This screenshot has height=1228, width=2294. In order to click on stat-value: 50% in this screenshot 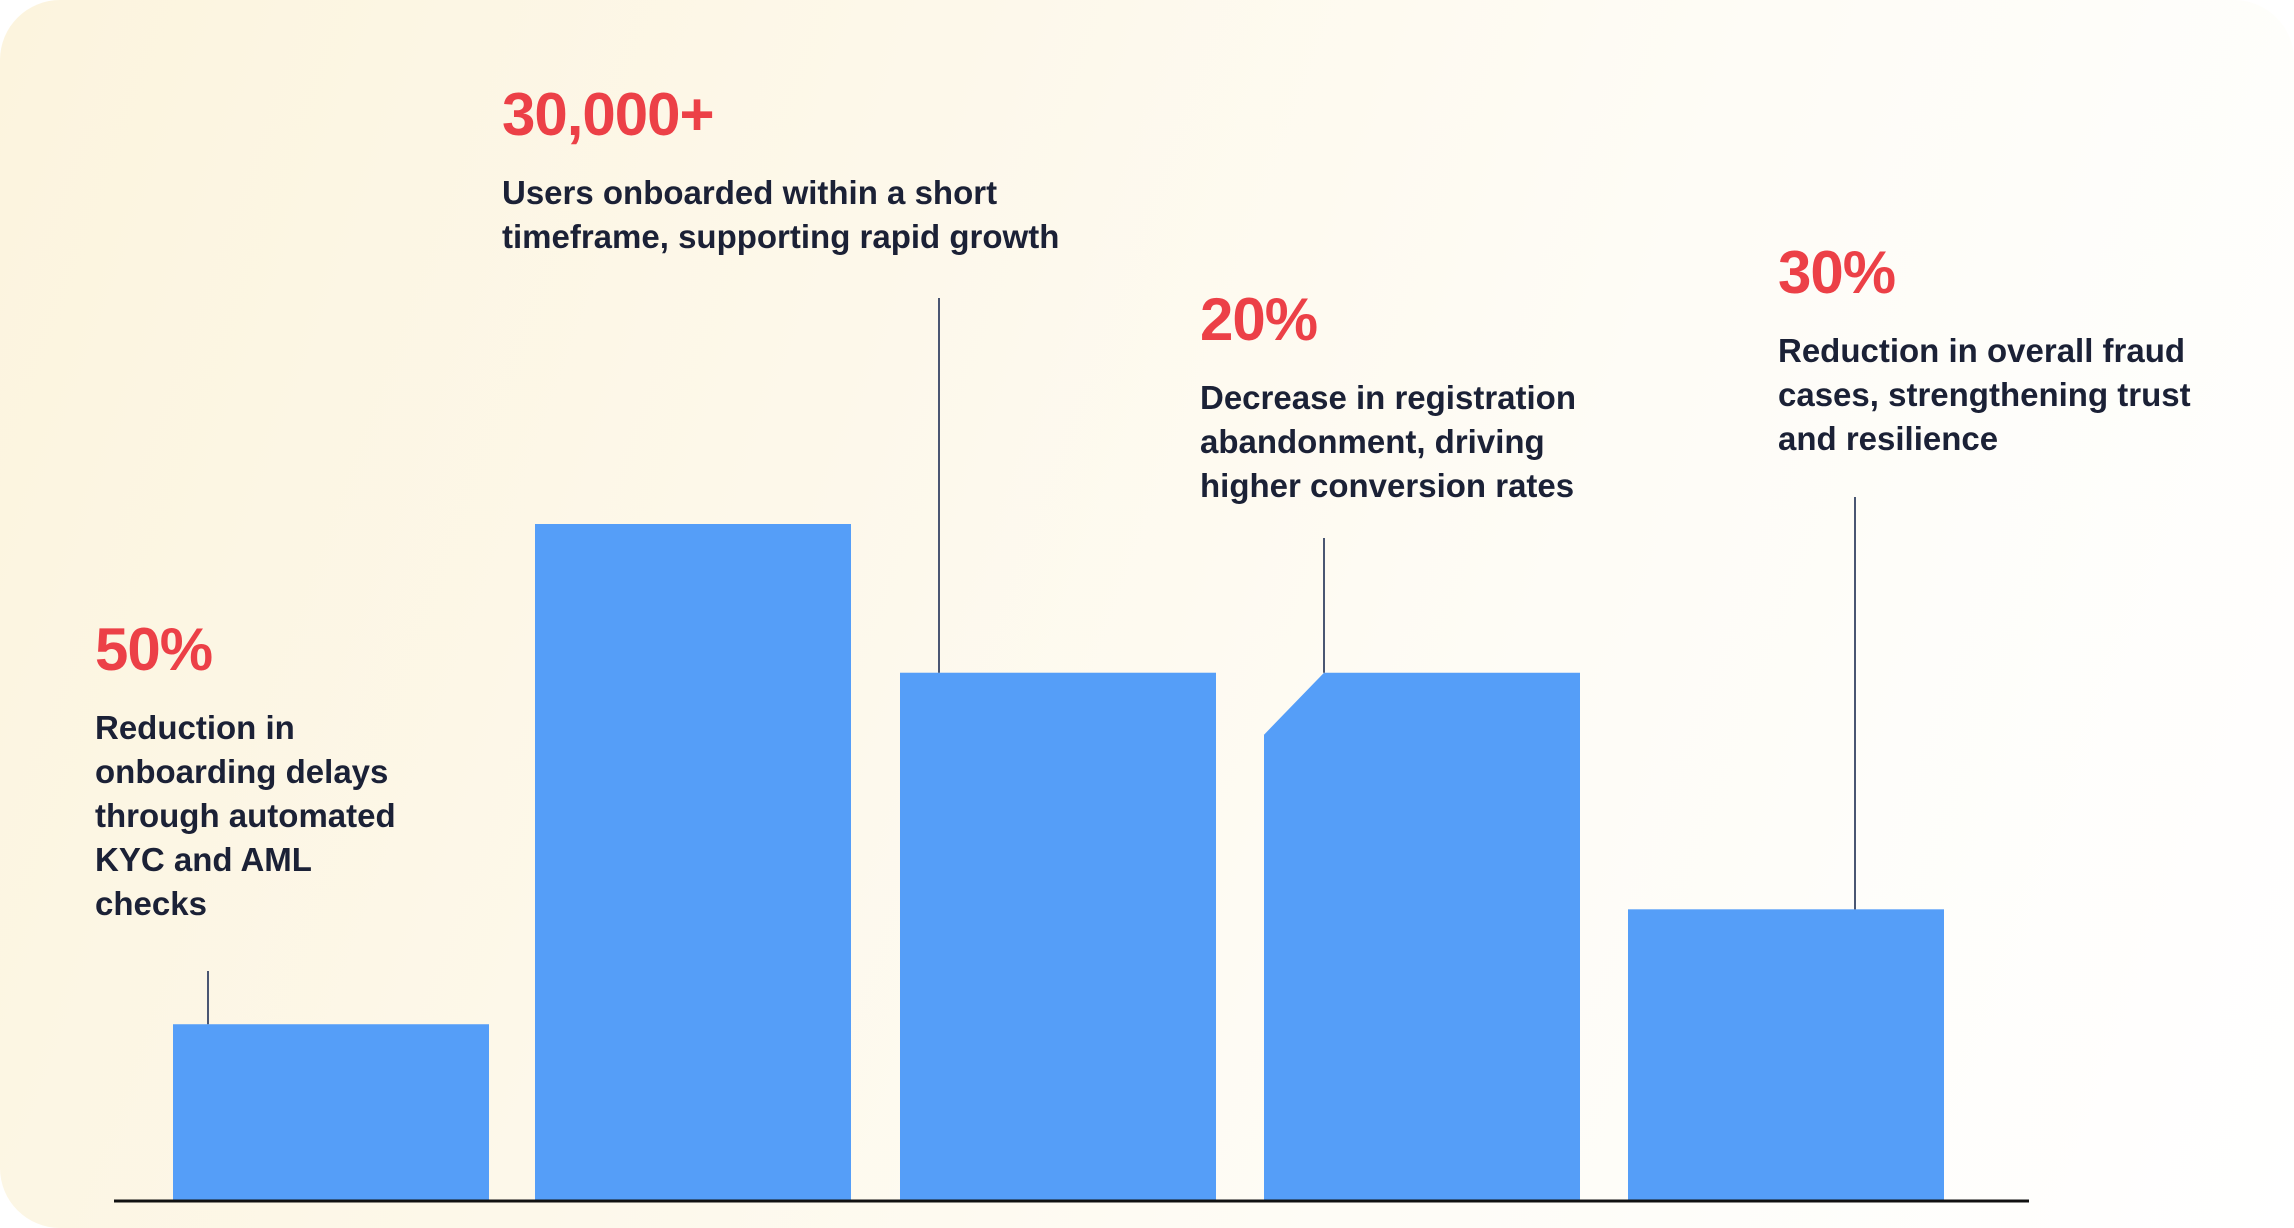, I will do `click(154, 649)`.